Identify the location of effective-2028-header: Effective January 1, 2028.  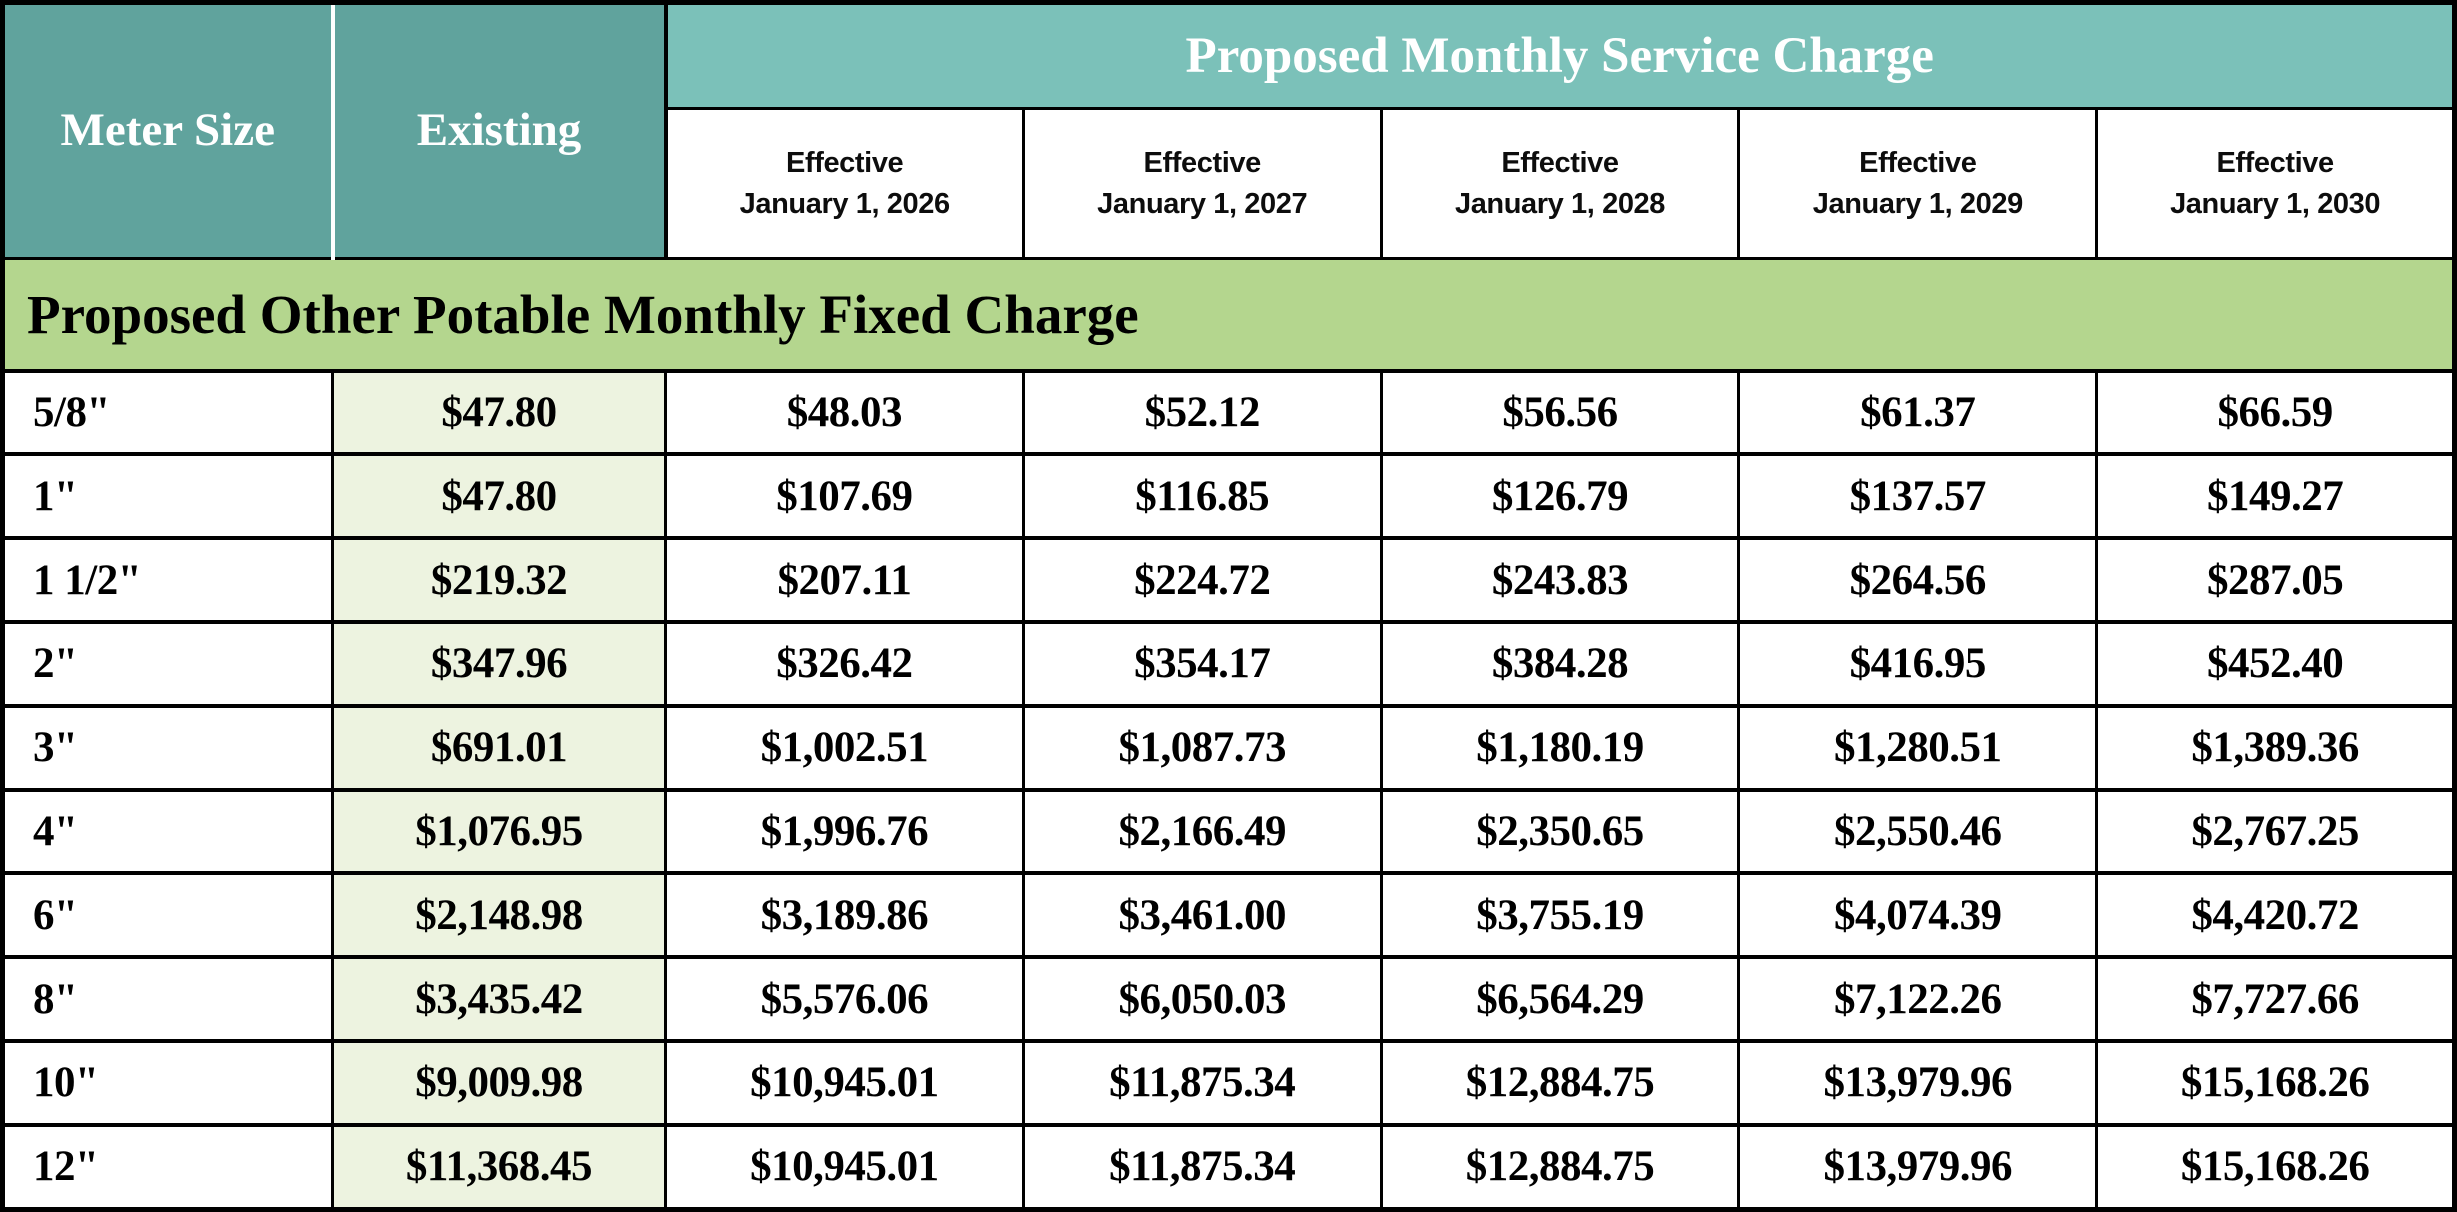
(1560, 183).